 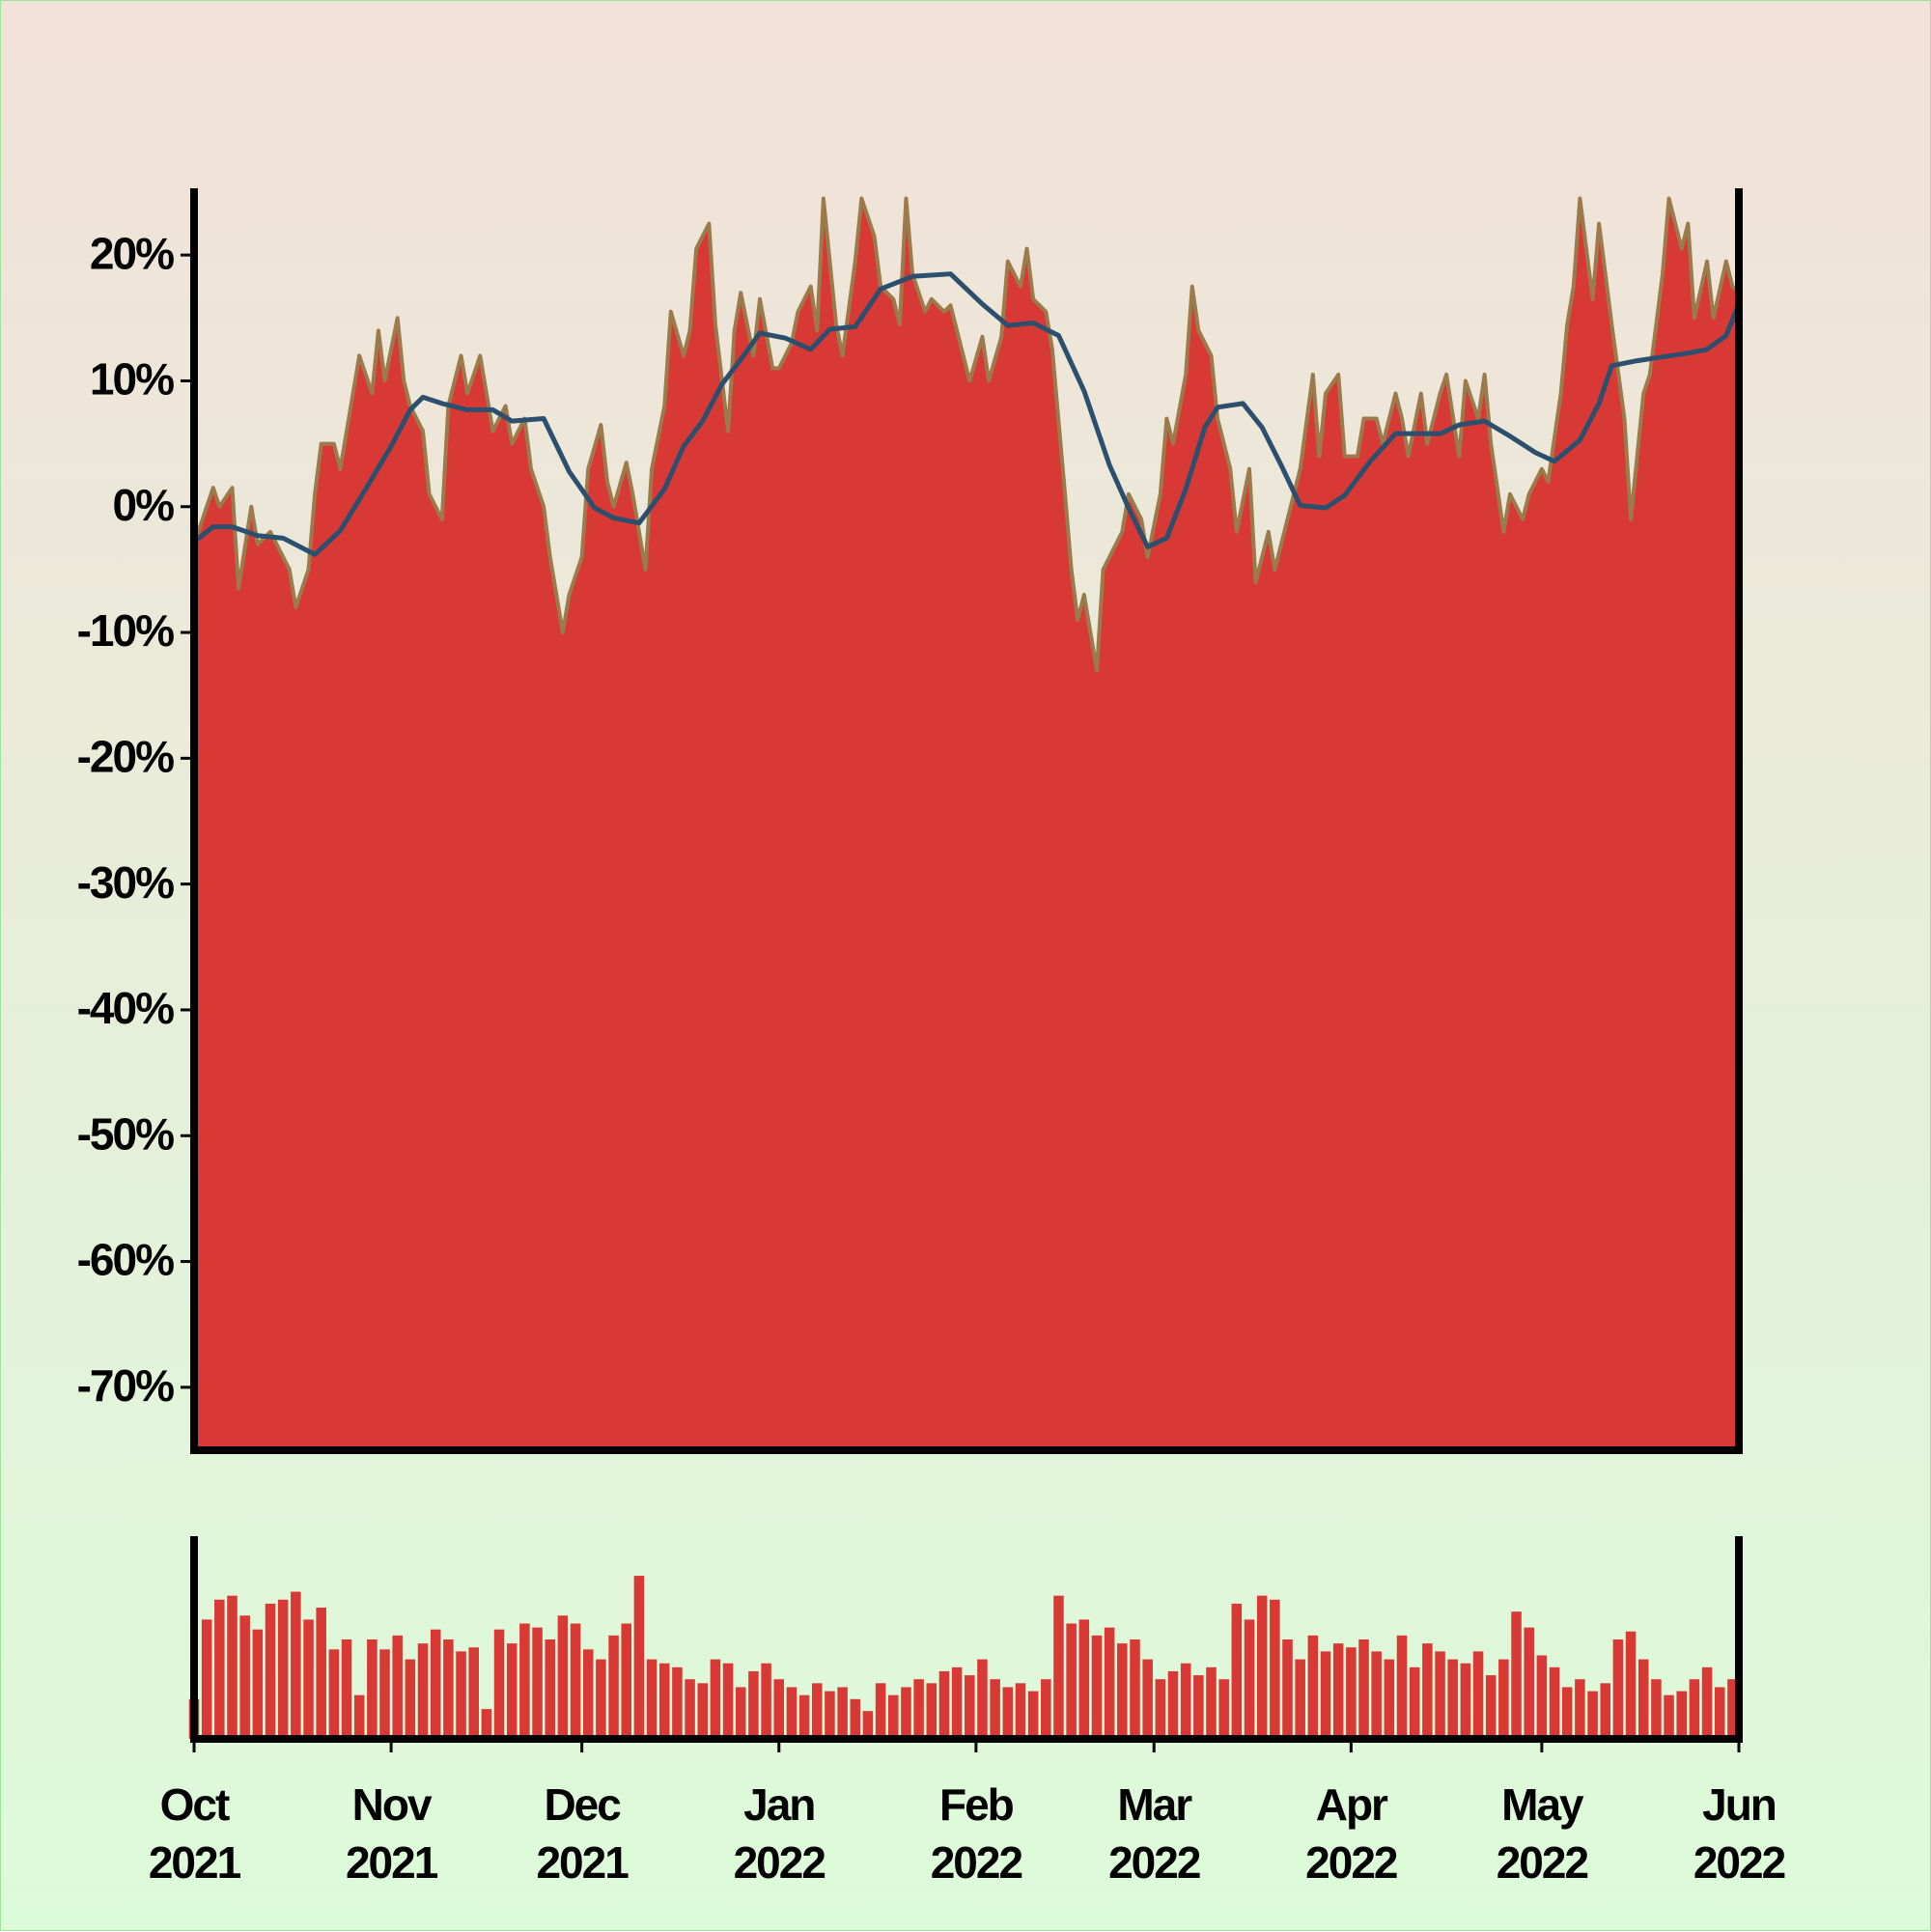 What do you see at coordinates (125, 631) in the screenshot?
I see `y-tick-label: -10%` at bounding box center [125, 631].